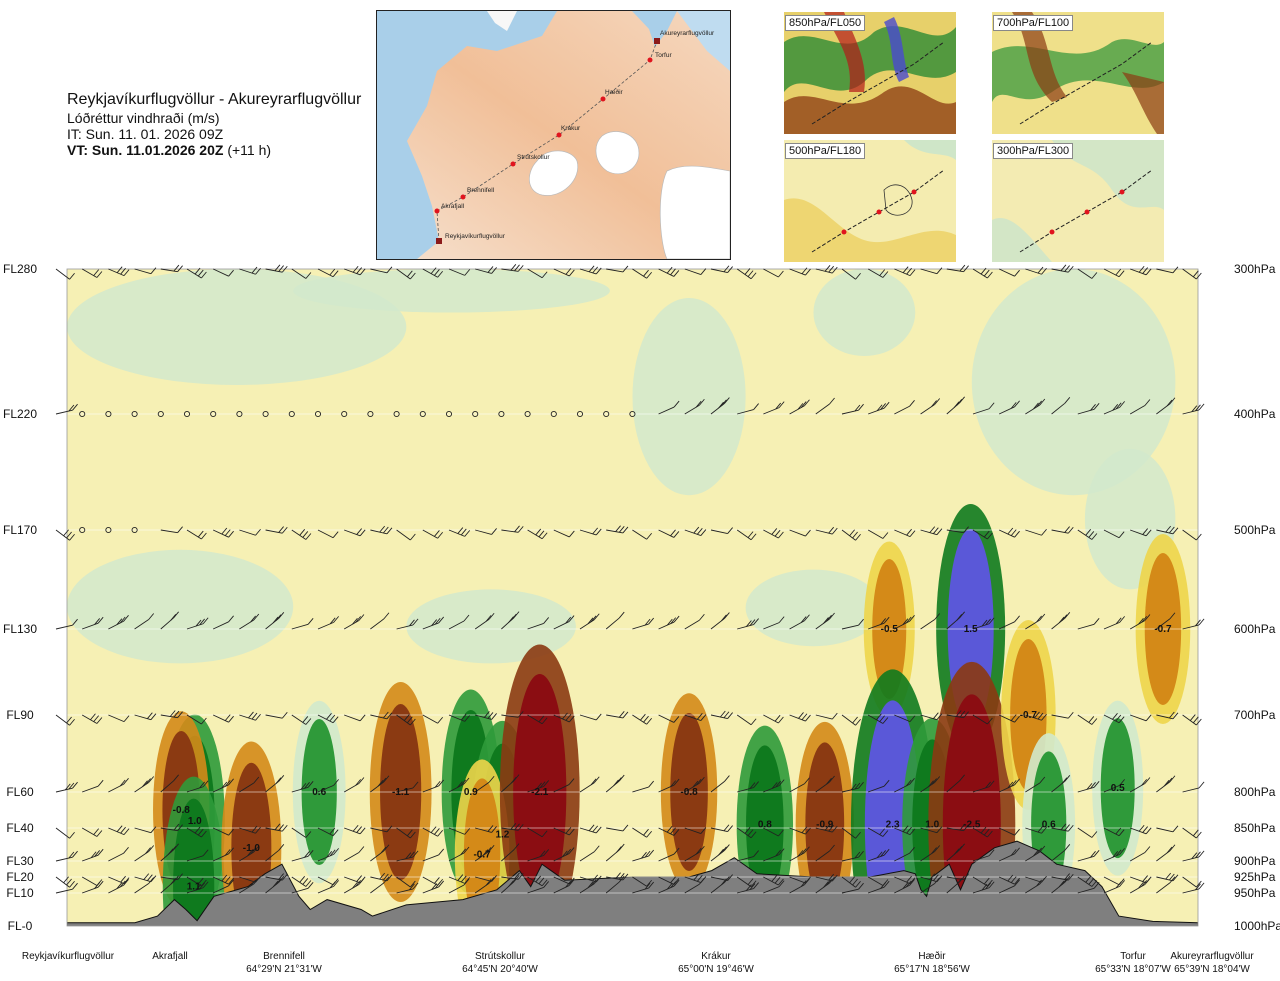 Image resolution: width=1280 pixels, height=981 pixels. I want to click on thumbnail-300hpa: 300hPa/FL300, so click(1078, 201).